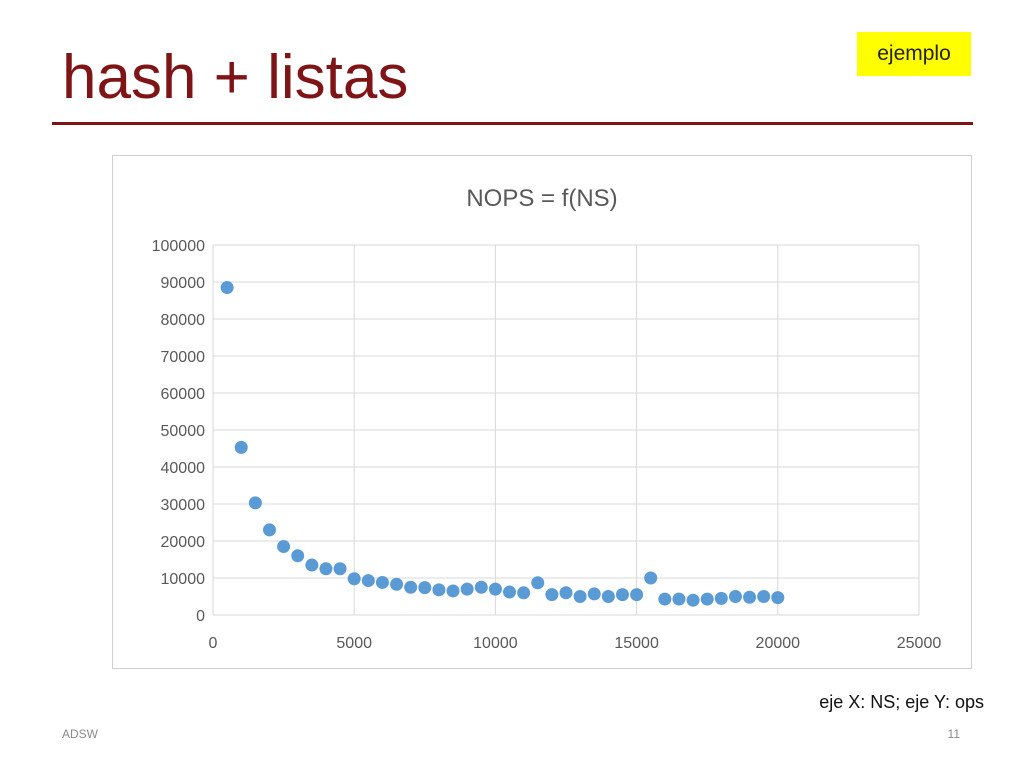 The width and height of the screenshot is (1024, 768). Describe the element at coordinates (213, 643) in the screenshot. I see `x-tick-label: 0` at that location.